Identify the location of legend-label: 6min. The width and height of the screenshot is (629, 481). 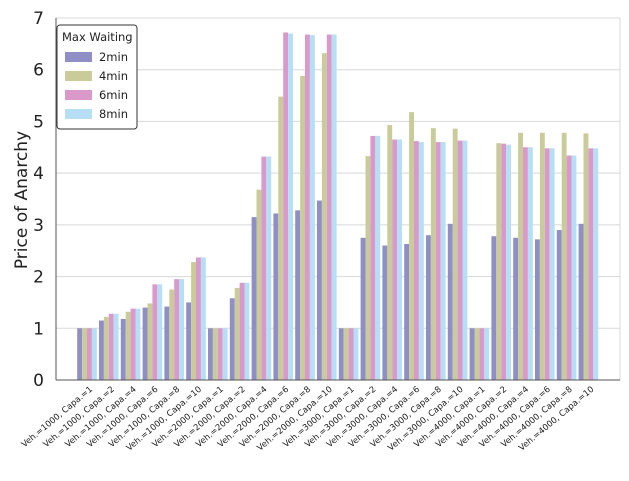
(113, 95).